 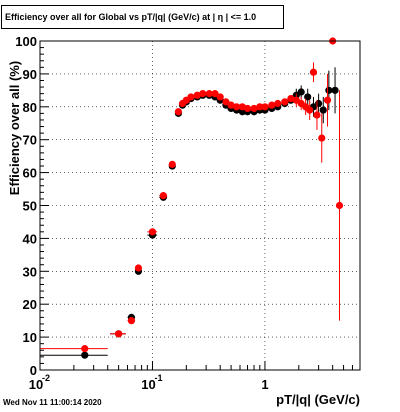 I want to click on x-axis-title: pT/|q| (GeV/c), so click(x=318, y=399).